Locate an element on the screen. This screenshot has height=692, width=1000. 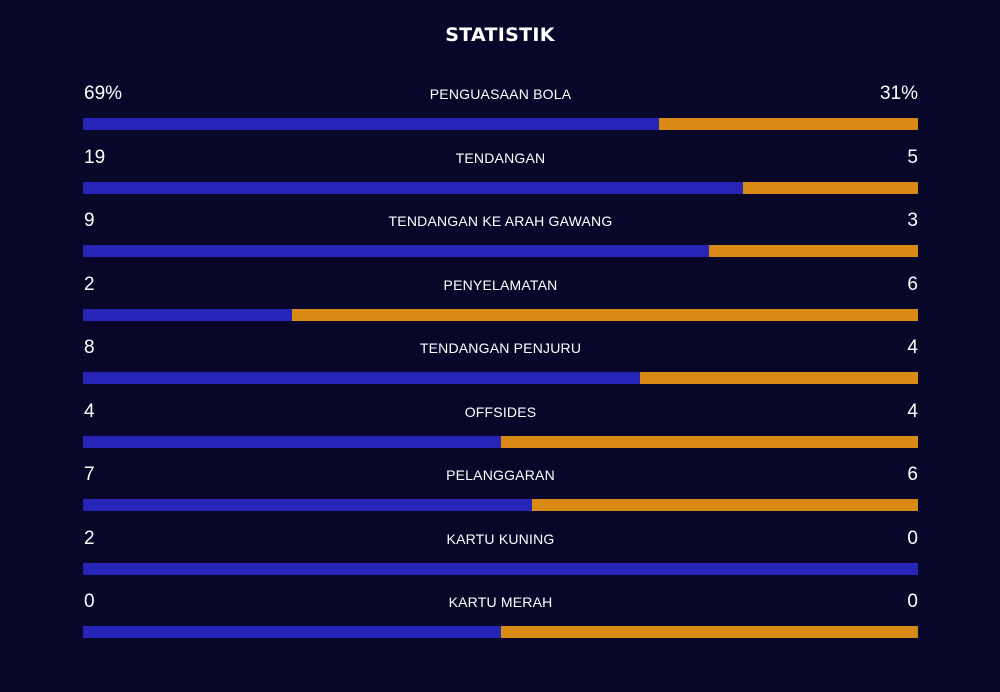
stat-label: PENGUASAAN BOLA is located at coordinates (500, 94).